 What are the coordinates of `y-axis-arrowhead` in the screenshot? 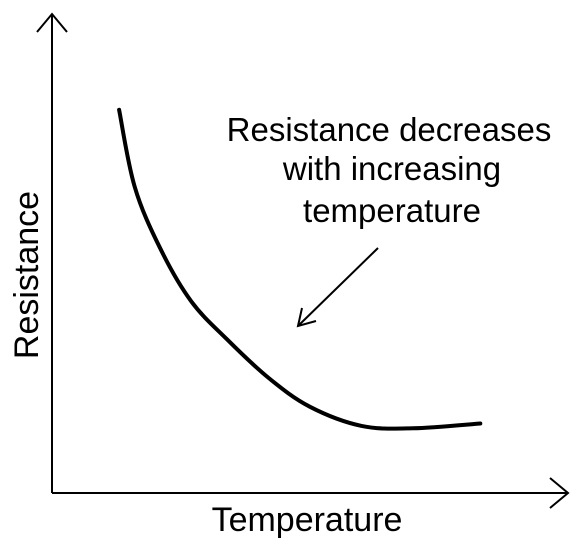 It's located at (52, 22).